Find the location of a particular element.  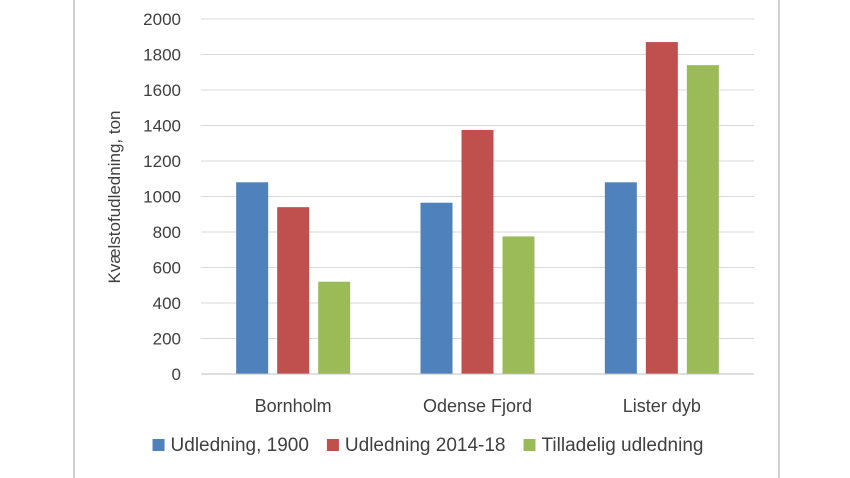

y-tick-label: 0 is located at coordinates (176, 374).